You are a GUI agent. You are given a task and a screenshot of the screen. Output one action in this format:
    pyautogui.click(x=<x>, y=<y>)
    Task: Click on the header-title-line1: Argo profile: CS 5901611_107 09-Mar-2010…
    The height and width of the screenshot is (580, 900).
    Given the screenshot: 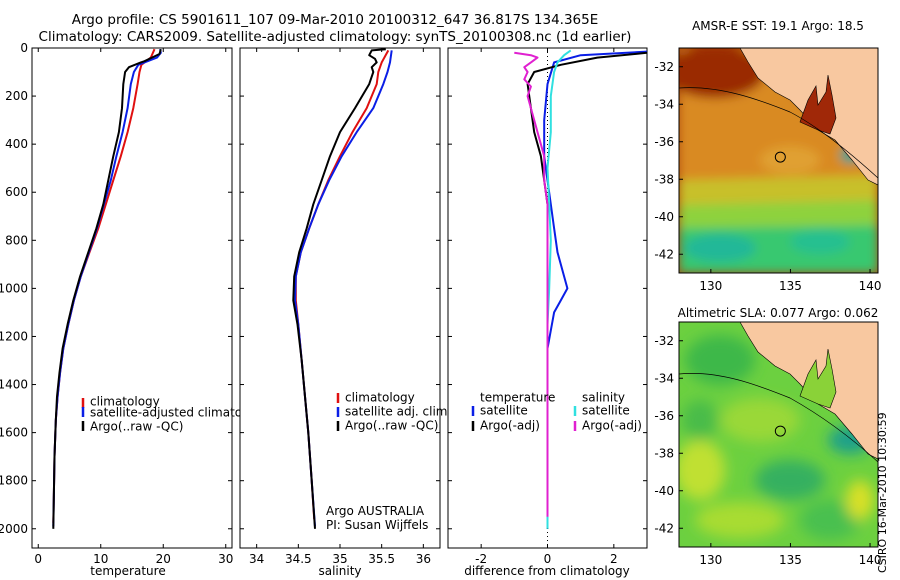 What is the action you would take?
    pyautogui.click(x=335, y=20)
    